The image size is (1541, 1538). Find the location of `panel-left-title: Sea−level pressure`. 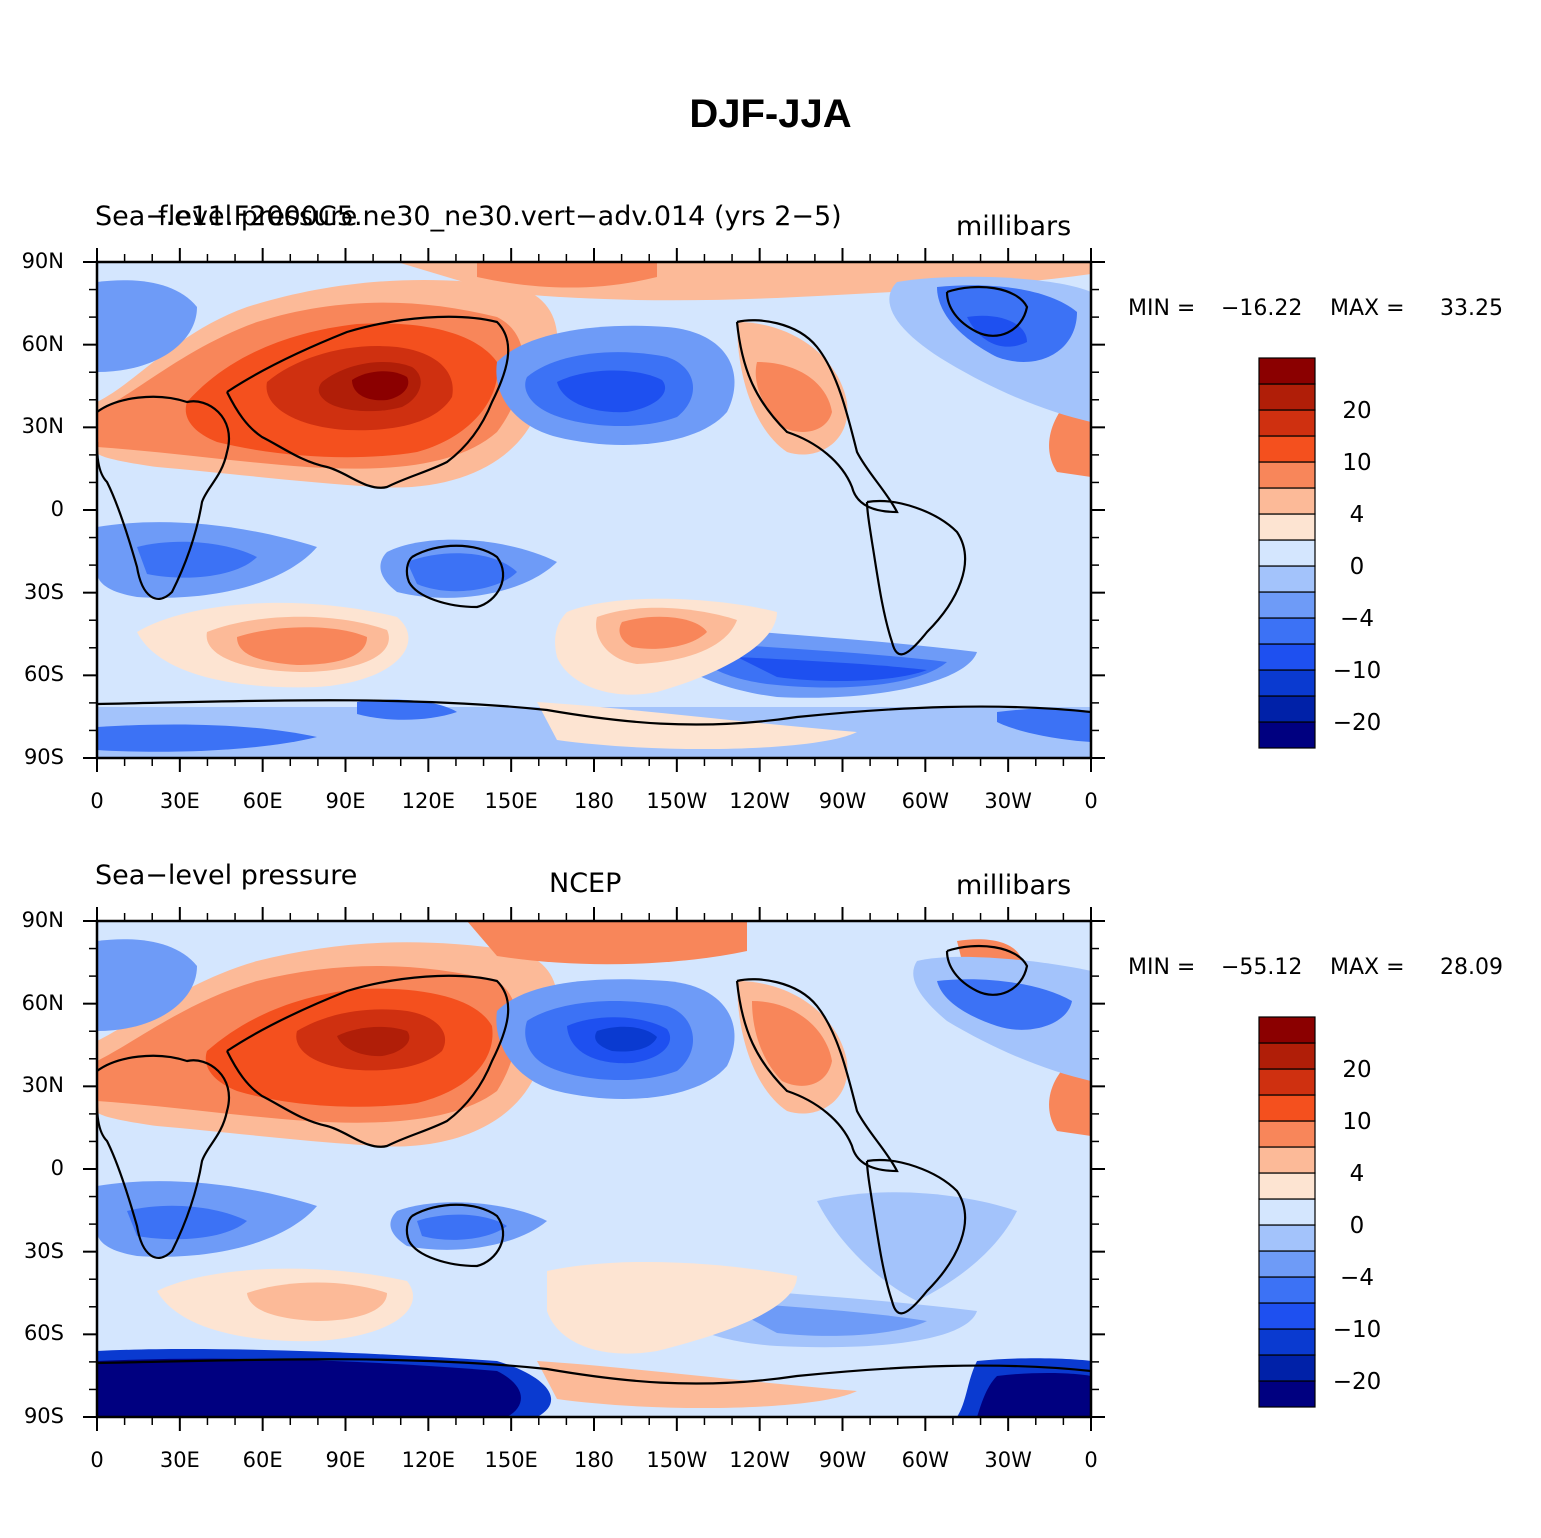

panel-left-title: Sea−level pressure is located at coordinates (226, 875).